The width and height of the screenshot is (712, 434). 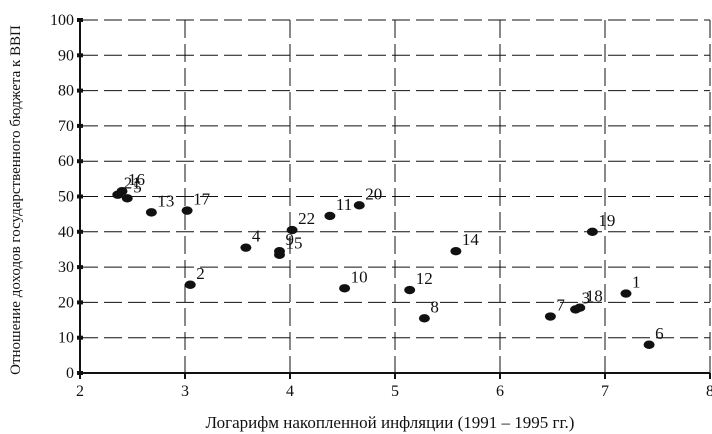 I want to click on x-tick-label-5: 5, so click(x=395, y=391).